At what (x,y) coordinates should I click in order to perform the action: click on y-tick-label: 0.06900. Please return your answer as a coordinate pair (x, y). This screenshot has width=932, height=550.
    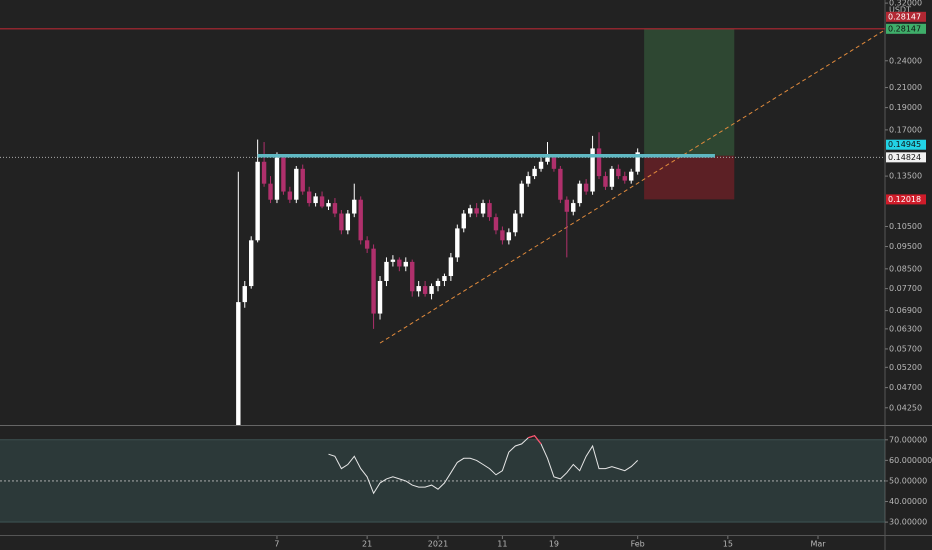
    Looking at the image, I should click on (905, 310).